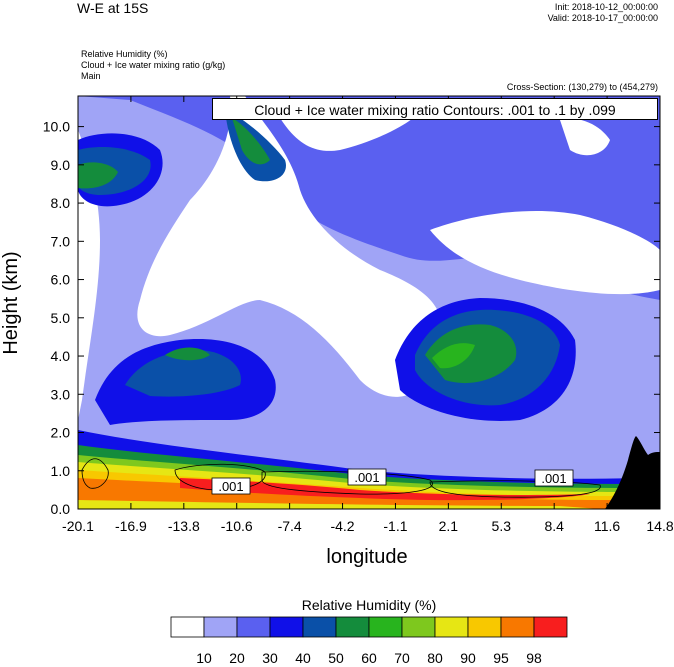  What do you see at coordinates (336, 658) in the screenshot?
I see `colorbar-level-label: 50` at bounding box center [336, 658].